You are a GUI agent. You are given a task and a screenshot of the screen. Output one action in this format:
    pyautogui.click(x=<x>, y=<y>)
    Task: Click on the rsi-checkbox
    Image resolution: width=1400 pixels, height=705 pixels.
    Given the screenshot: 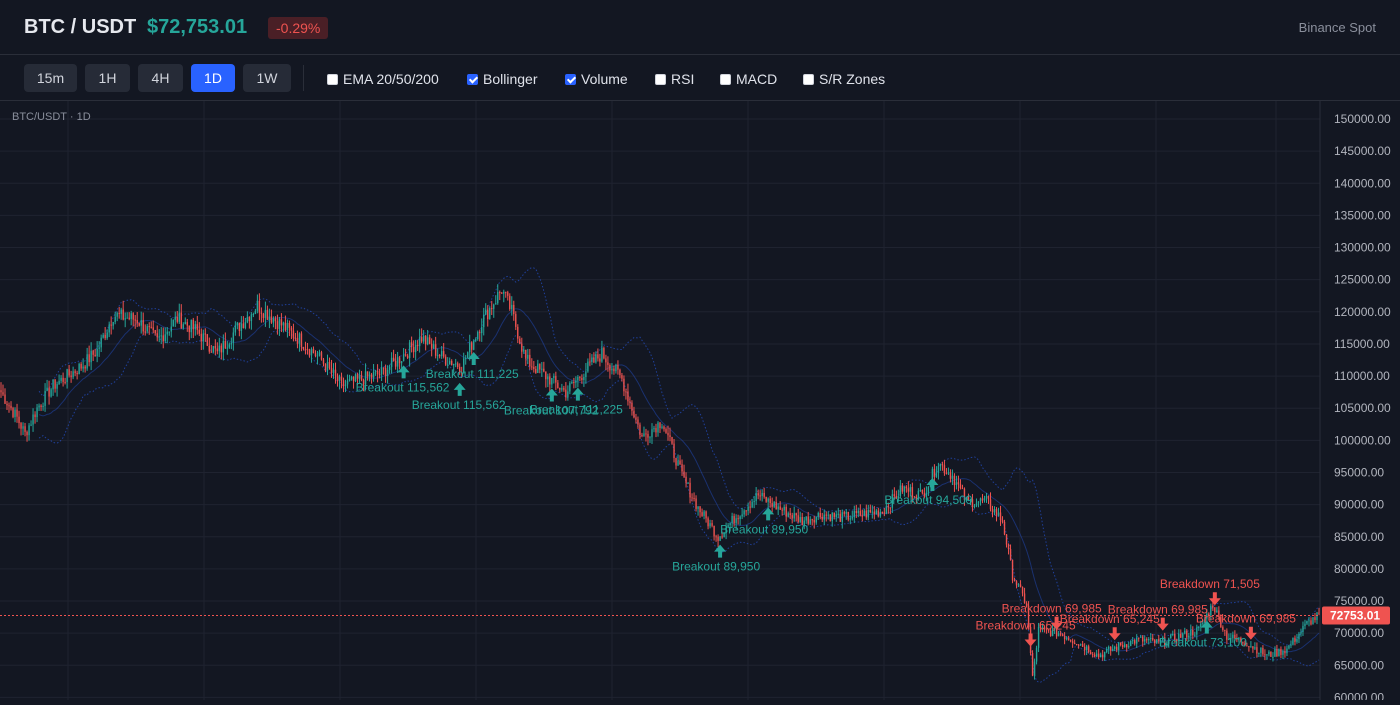 What is the action you would take?
    pyautogui.click(x=660, y=79)
    